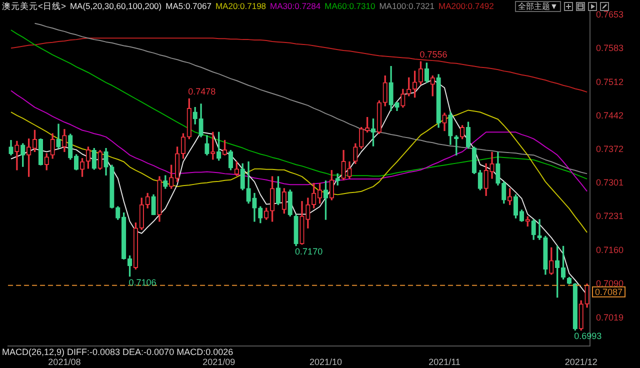 This screenshot has height=368, width=640. What do you see at coordinates (295, 6) in the screenshot?
I see `text: MA30:0.7284` at bounding box center [295, 6].